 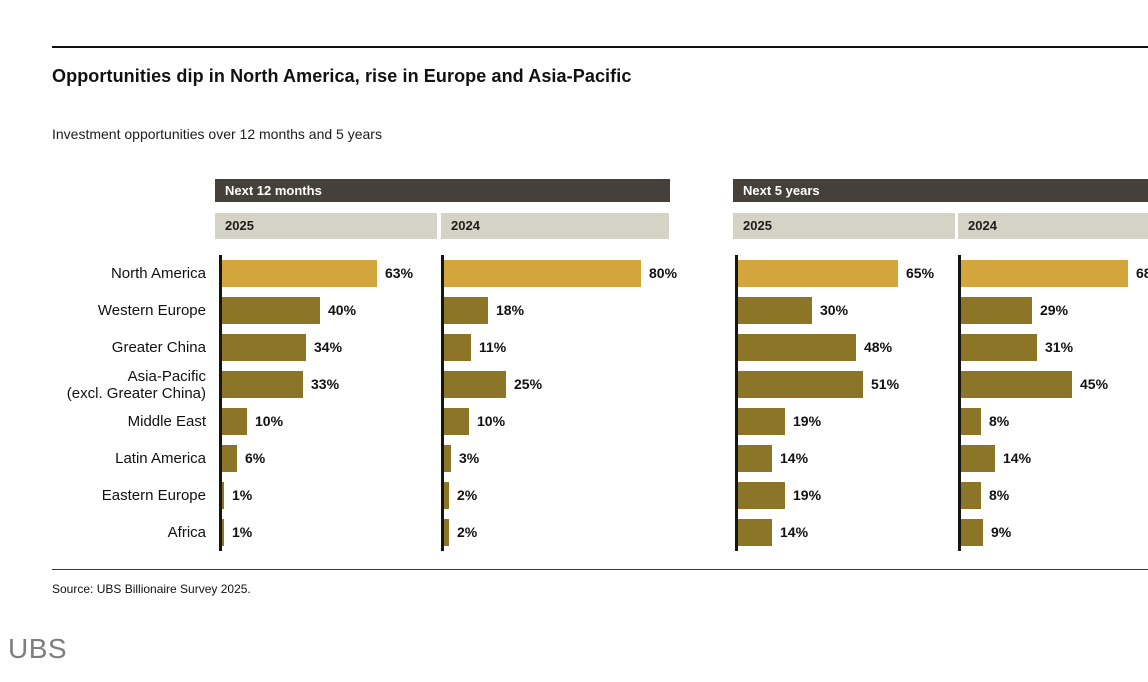 I want to click on bar-column-2: 65% 30% 48% 51% 19% 14% 19% 14%, so click(x=844, y=403).